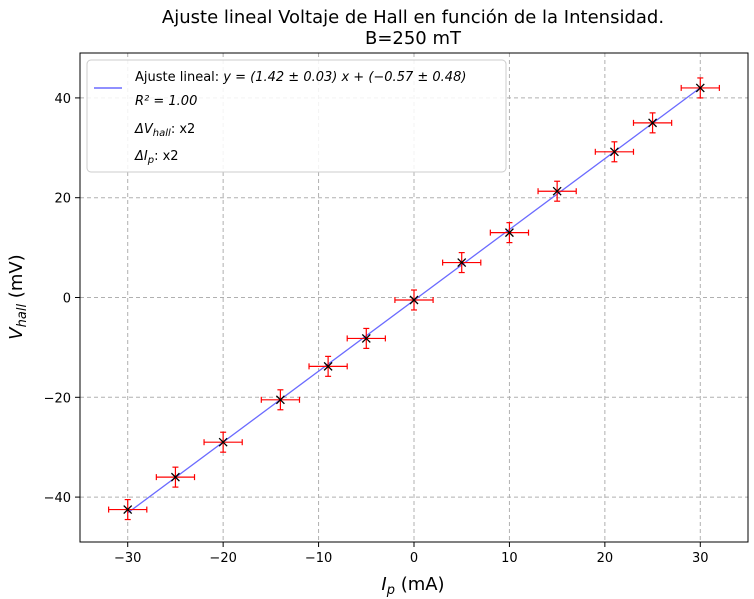  What do you see at coordinates (150, 160) in the screenshot?
I see `legend-di-sub: p` at bounding box center [150, 160].